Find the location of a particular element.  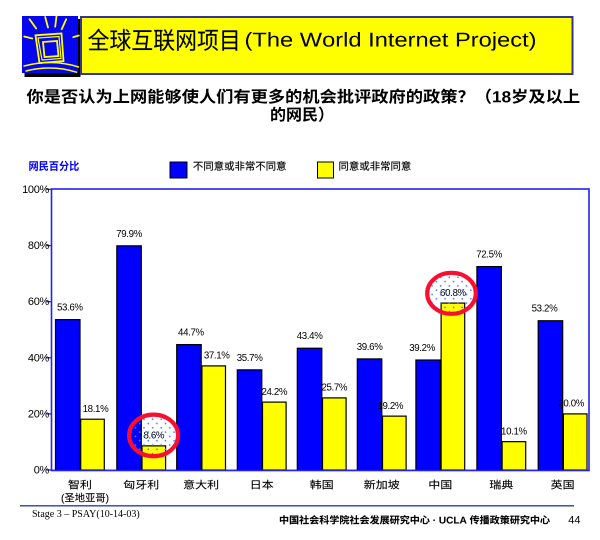

svg-text: 43.4% is located at coordinates (310, 336).